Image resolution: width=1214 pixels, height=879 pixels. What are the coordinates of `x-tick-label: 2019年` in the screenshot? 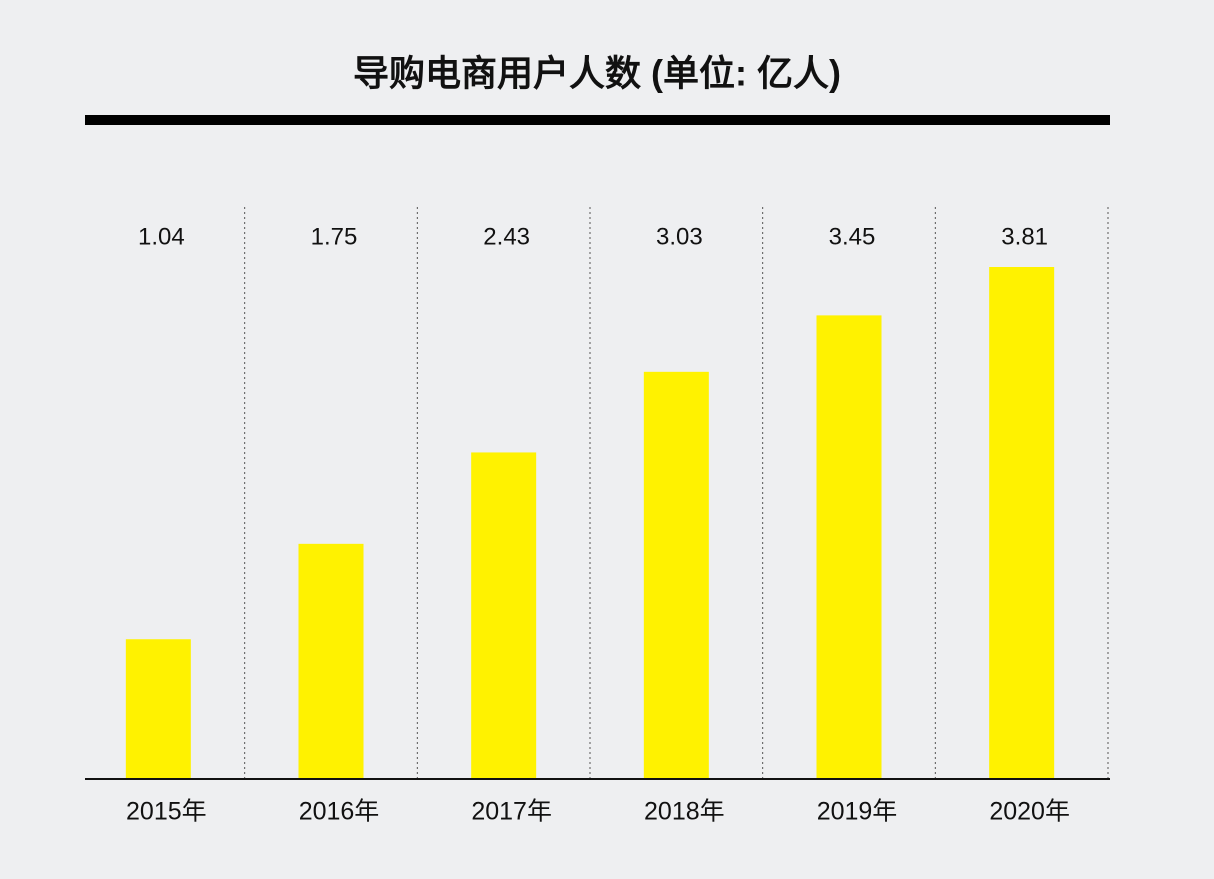 It's located at (857, 812).